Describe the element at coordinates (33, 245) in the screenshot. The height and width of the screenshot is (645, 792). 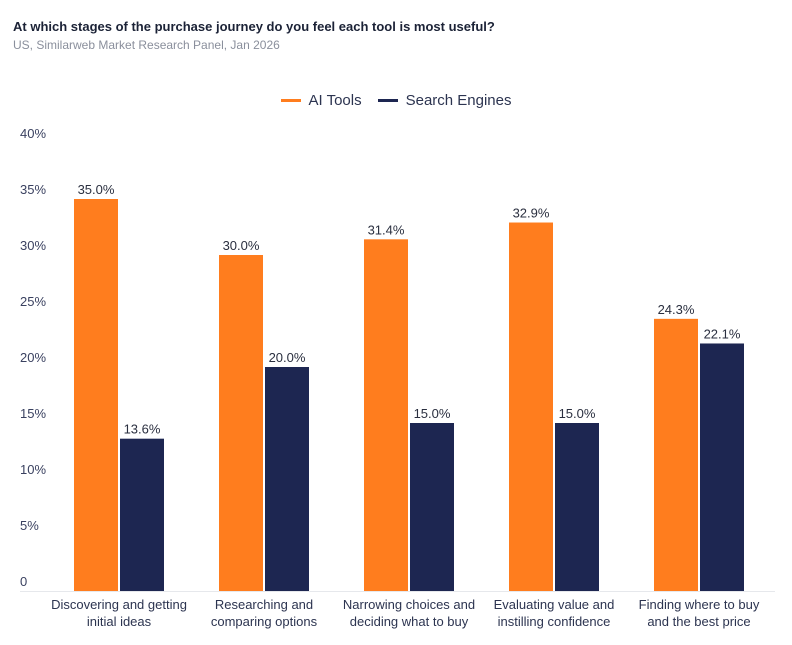
I see `y-tick-label: 30%` at that location.